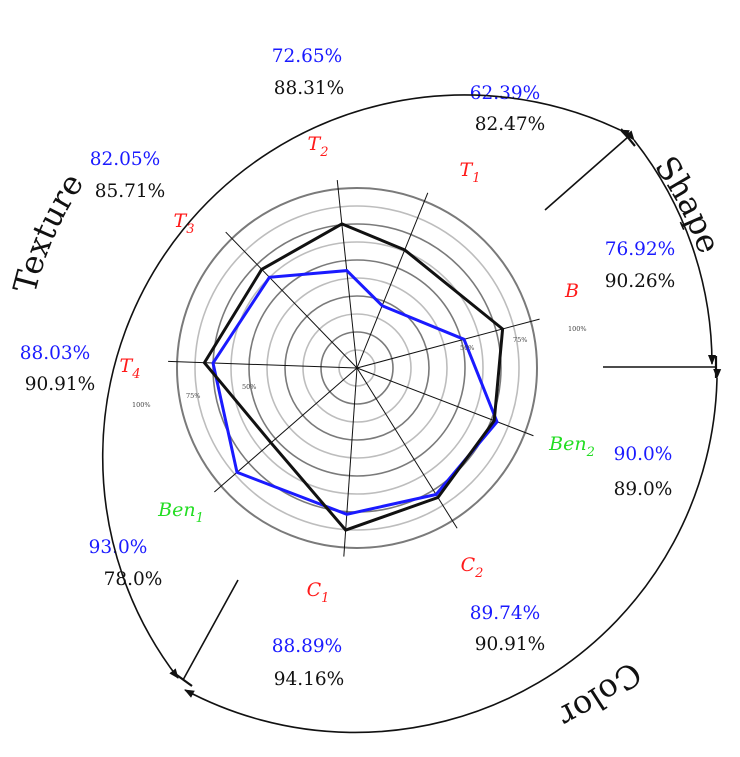 The image size is (740, 757). What do you see at coordinates (318, 146) in the screenshot?
I see `axis-label-2: T2` at bounding box center [318, 146].